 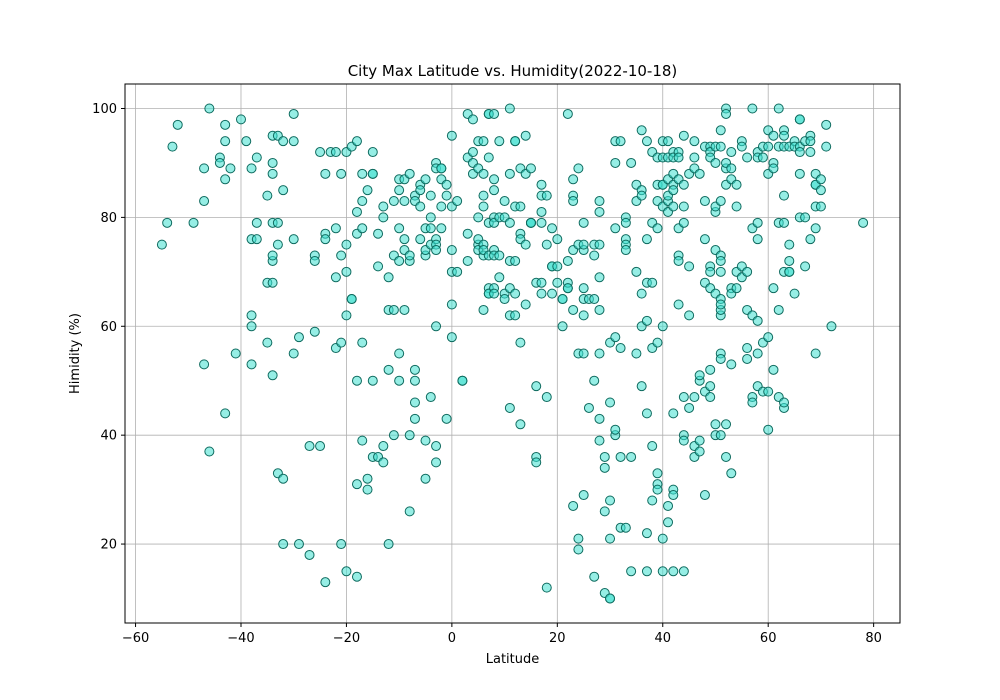 I want to click on y-tick-label: 60, so click(x=108, y=327).